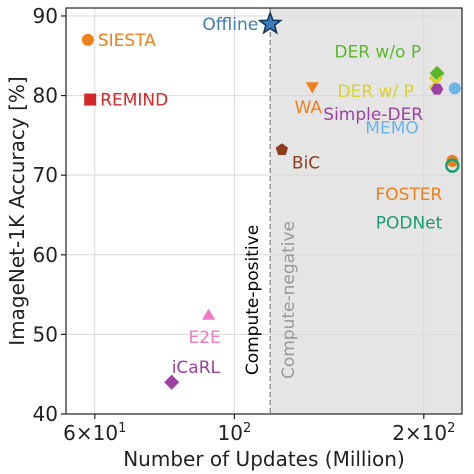 The height and width of the screenshot is (474, 474). I want to click on x-axis-title: Number of Updates (Million), so click(264, 459).